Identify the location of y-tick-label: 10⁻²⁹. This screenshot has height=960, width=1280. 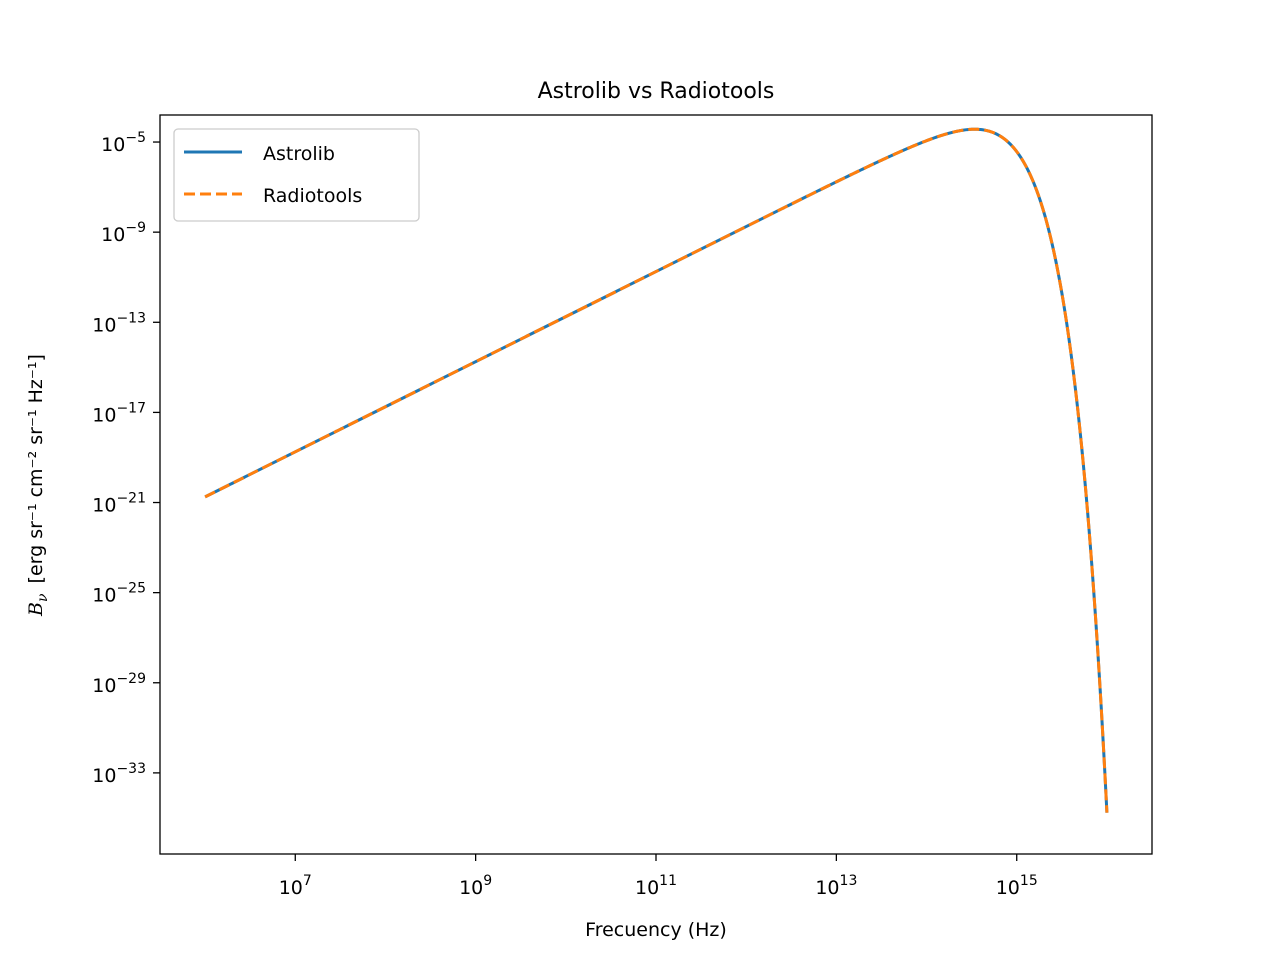
(119, 684).